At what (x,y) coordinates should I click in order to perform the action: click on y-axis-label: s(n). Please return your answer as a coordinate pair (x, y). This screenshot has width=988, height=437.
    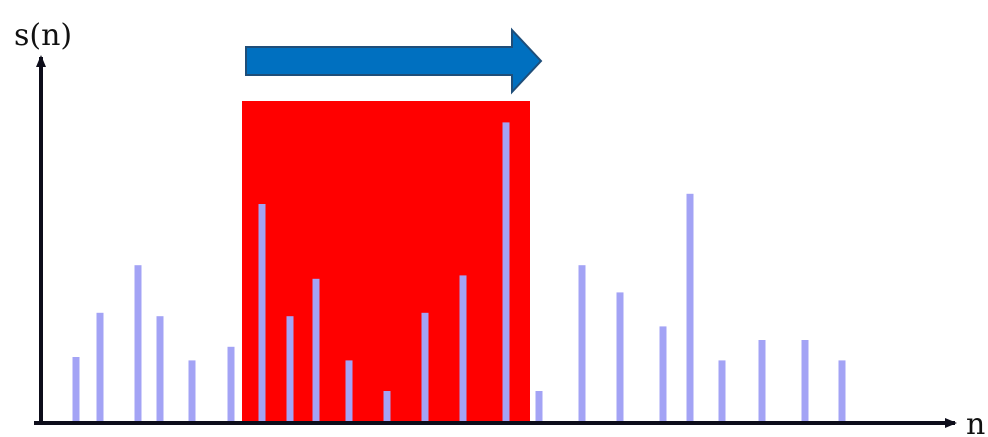
    Looking at the image, I should click on (43, 35).